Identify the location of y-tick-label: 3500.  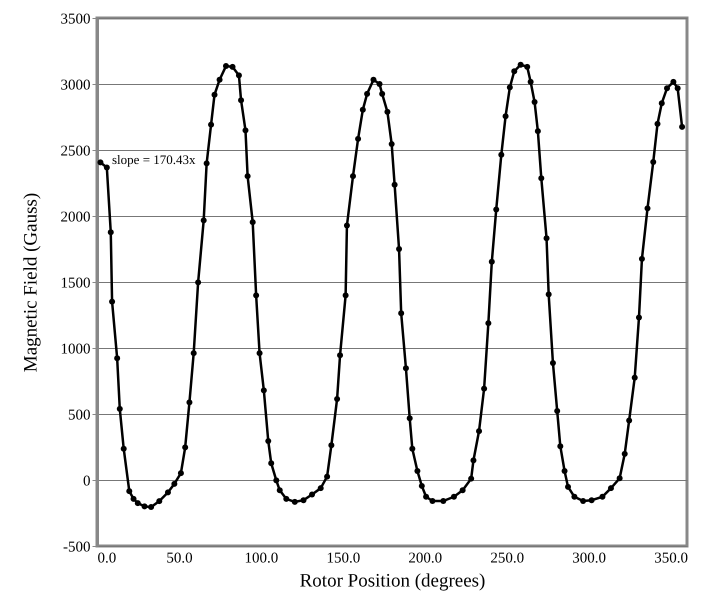
(75, 20).